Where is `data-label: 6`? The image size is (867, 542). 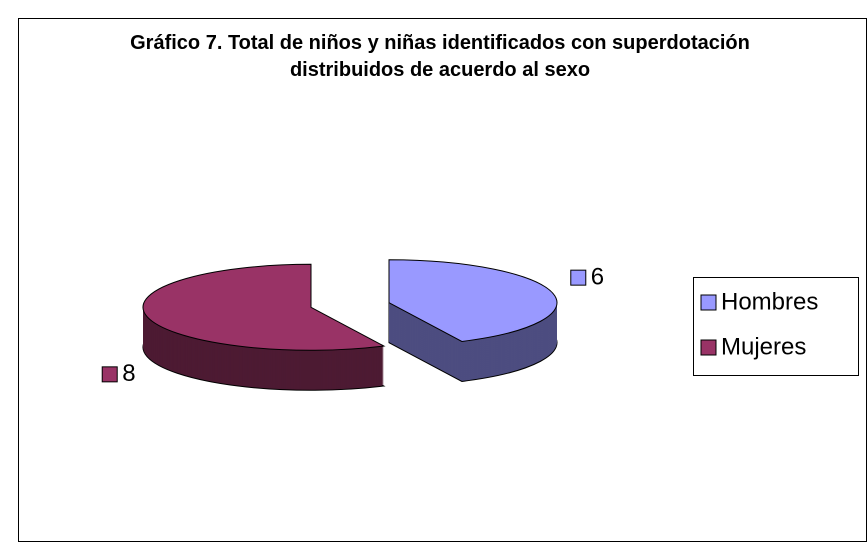
data-label: 6 is located at coordinates (597, 276).